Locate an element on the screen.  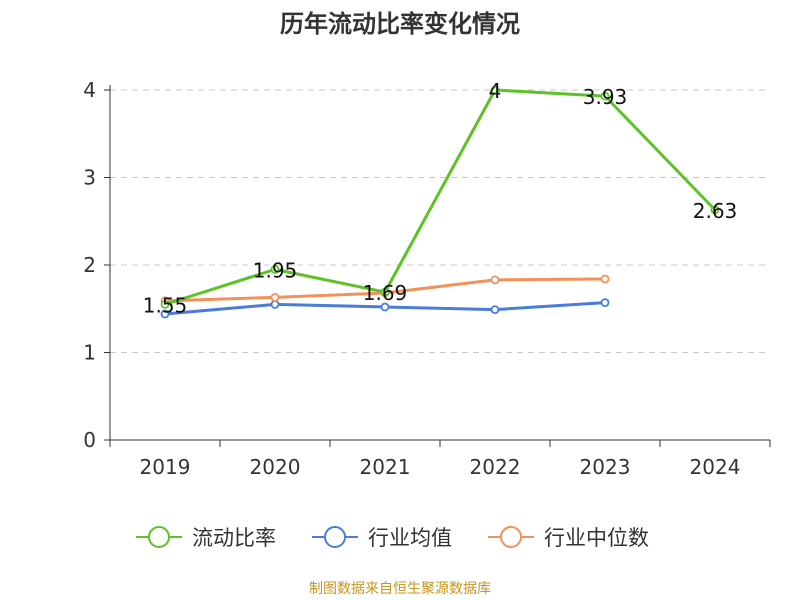
data-label: 1.69 is located at coordinates (385, 293).